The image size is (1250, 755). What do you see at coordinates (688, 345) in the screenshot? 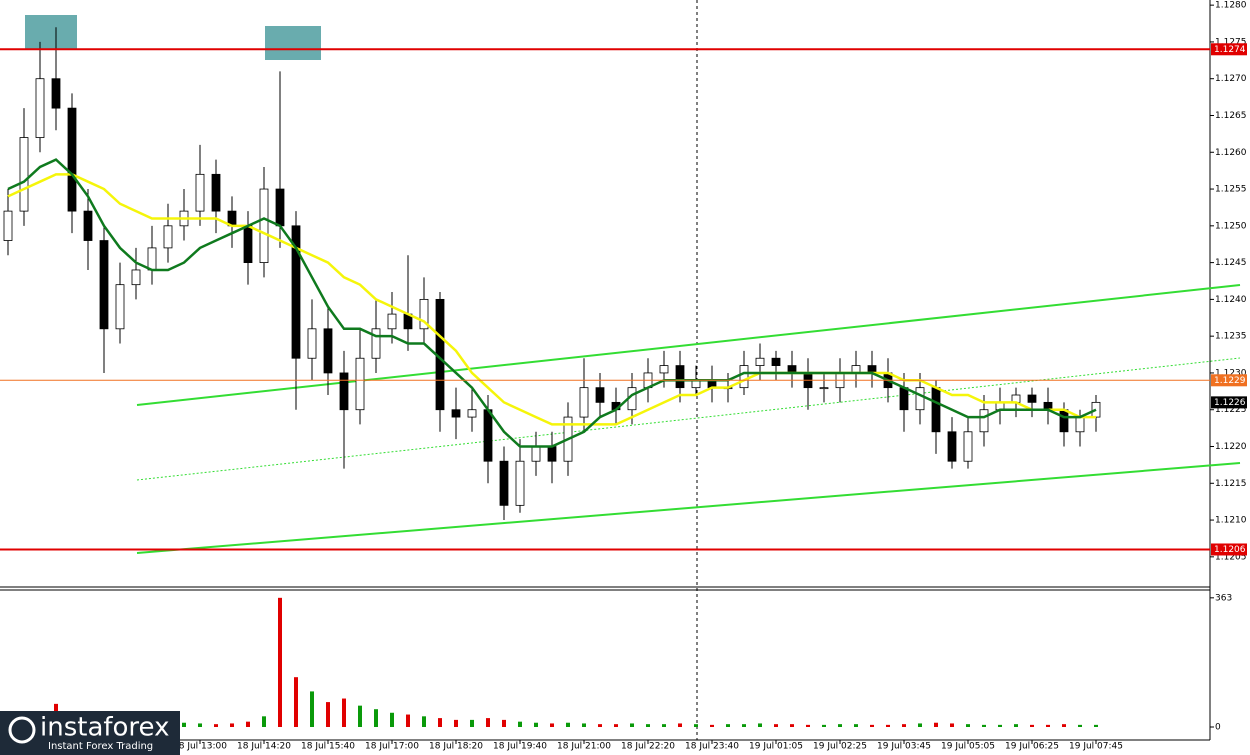
I see `channel-upper` at bounding box center [688, 345].